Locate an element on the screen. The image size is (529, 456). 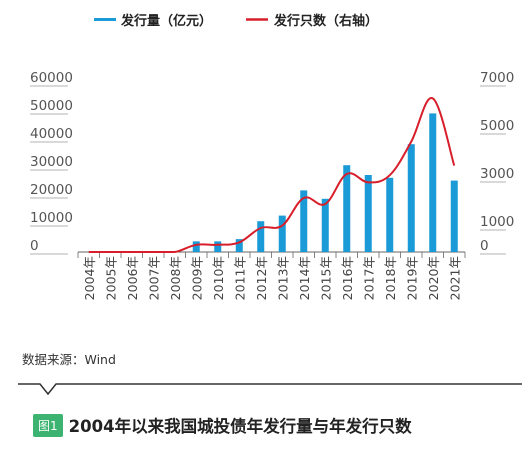
x-tick-label: 2007年 is located at coordinates (153, 278).